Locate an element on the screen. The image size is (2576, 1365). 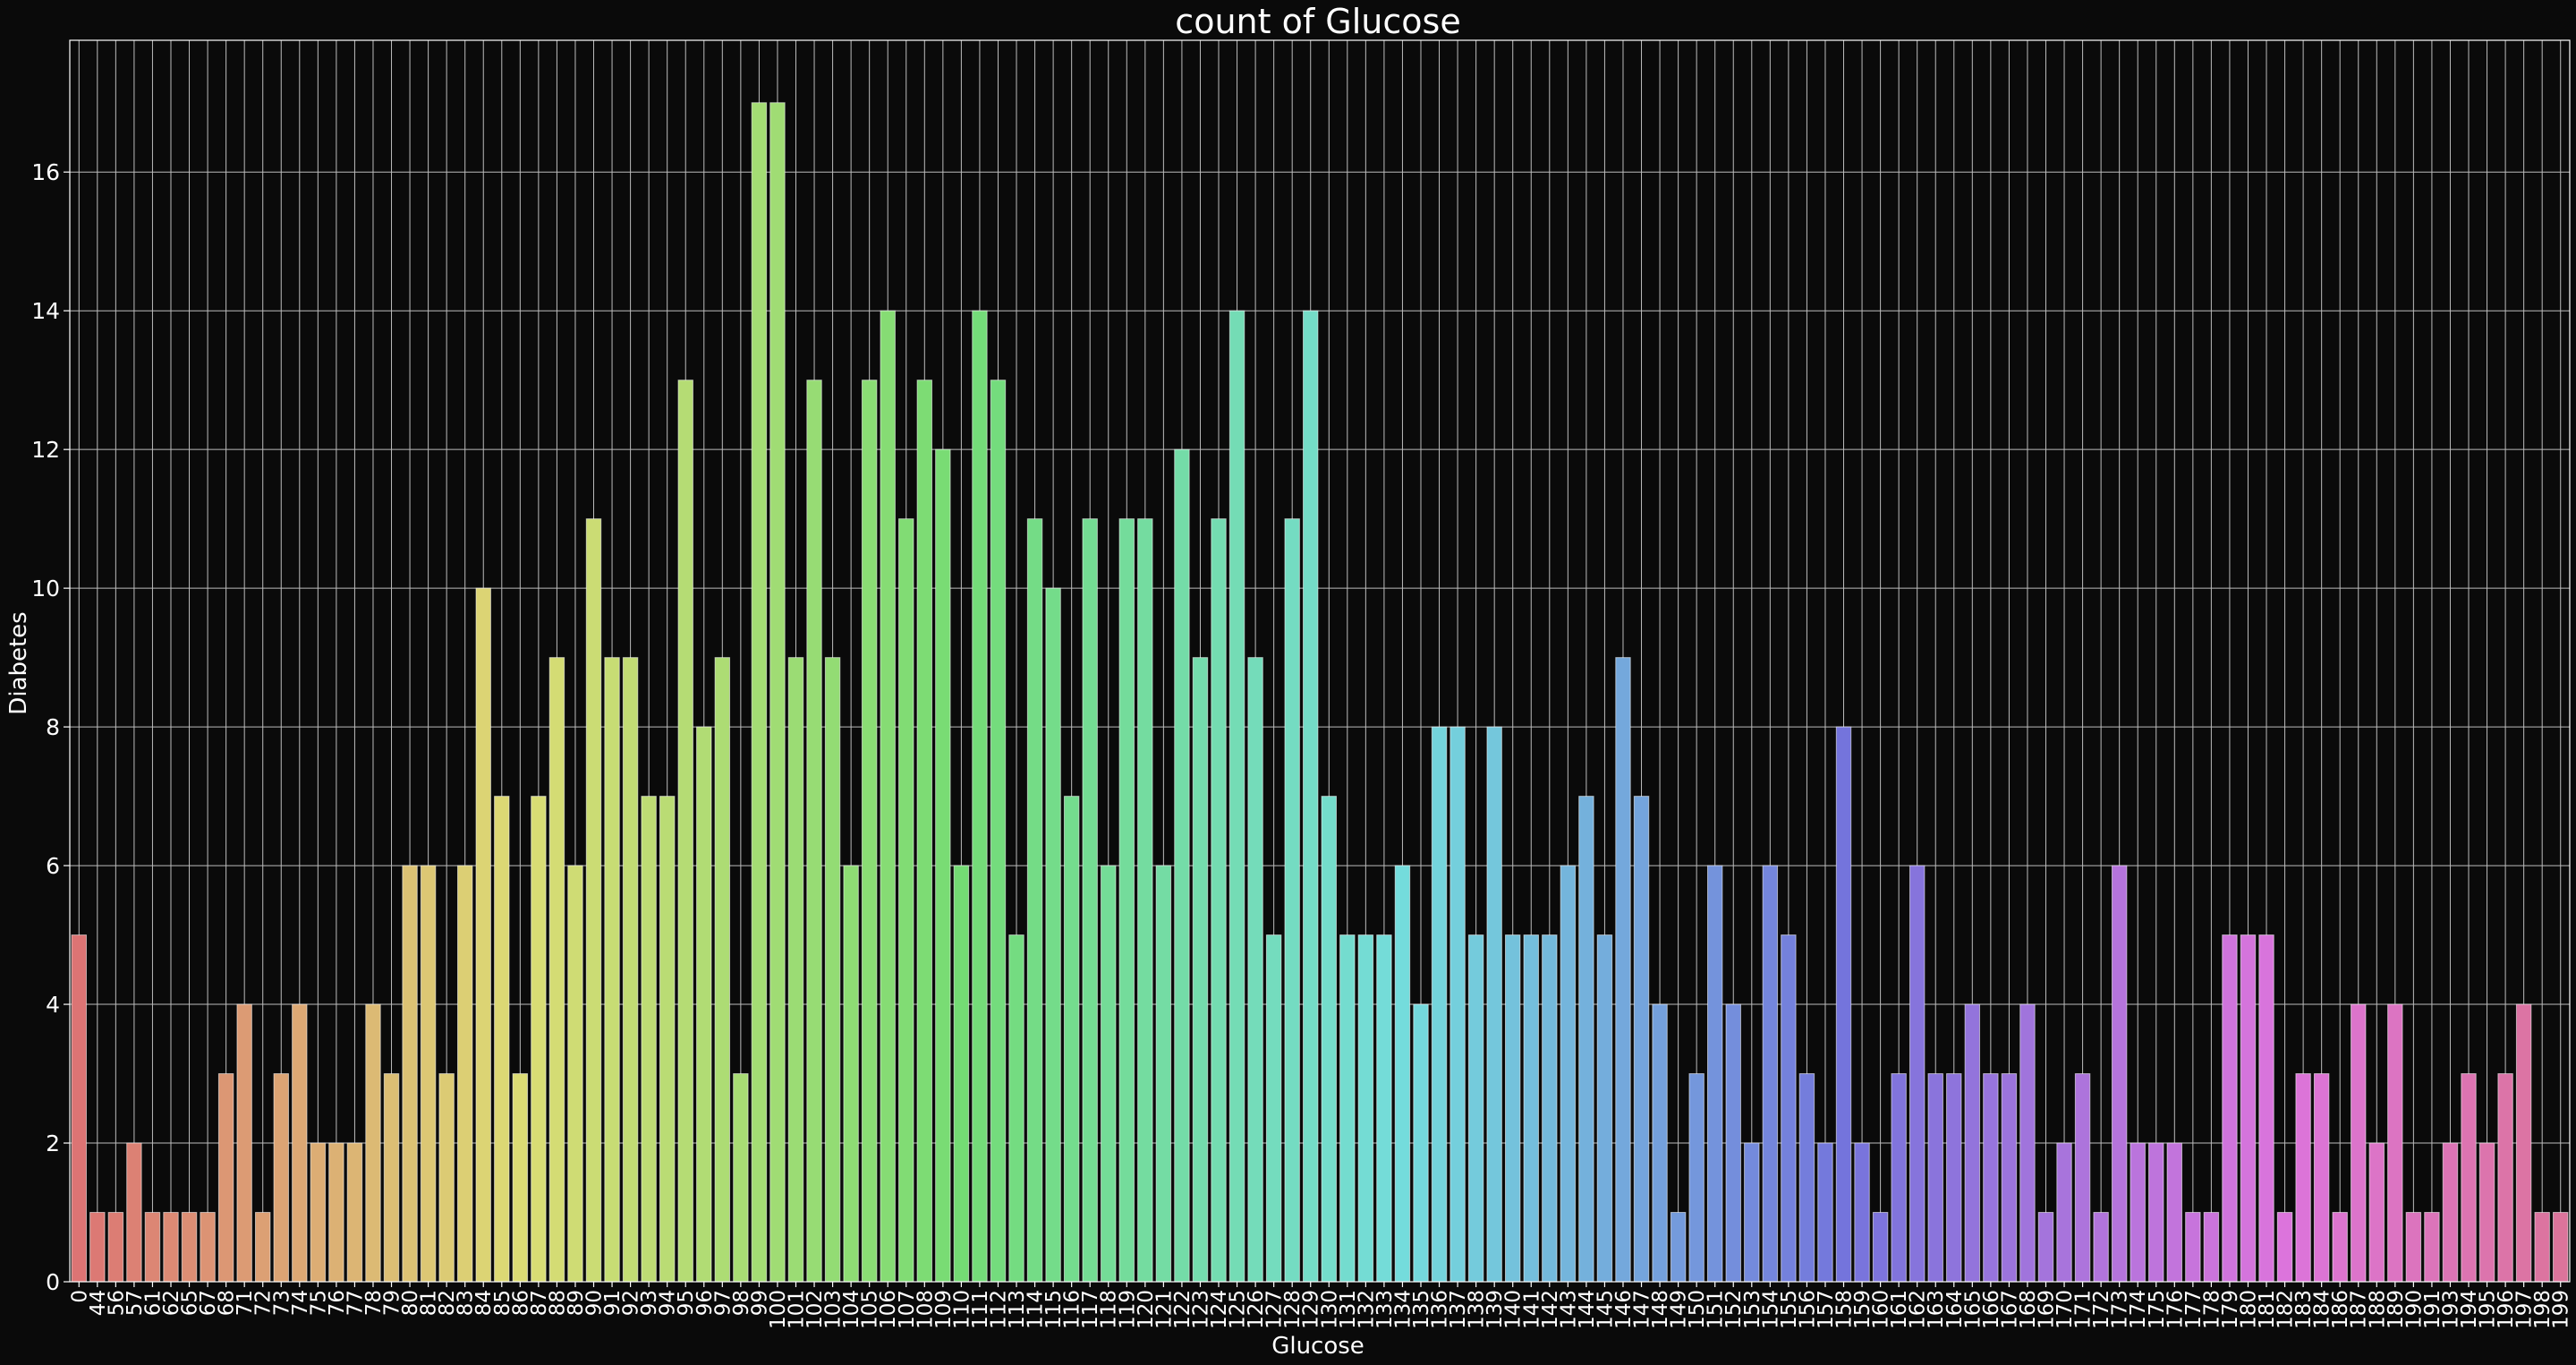
x-tick-label: 171 is located at coordinates (2084, 1309).